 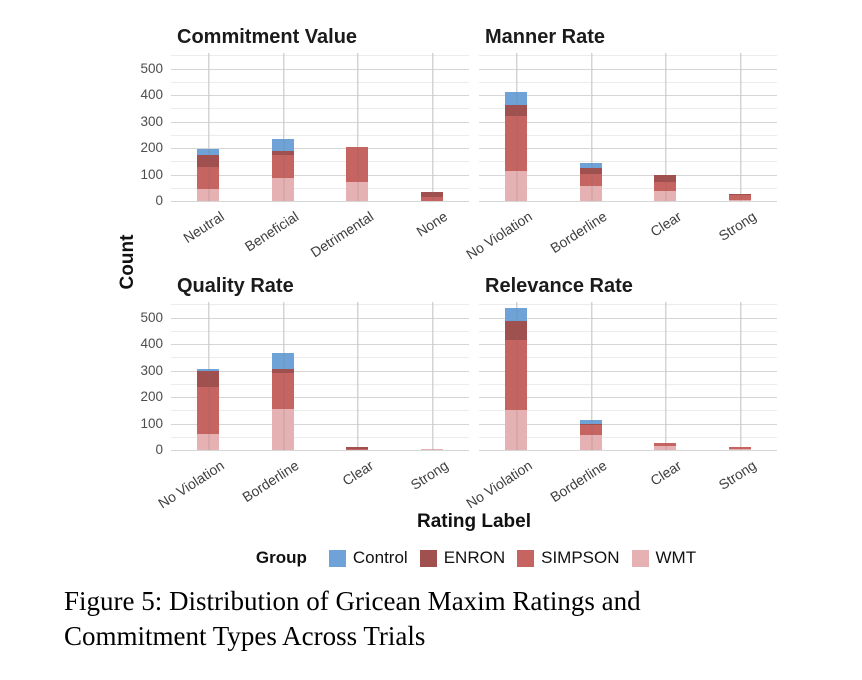 What do you see at coordinates (545, 37) in the screenshot?
I see `facet-title: Manner Rate` at bounding box center [545, 37].